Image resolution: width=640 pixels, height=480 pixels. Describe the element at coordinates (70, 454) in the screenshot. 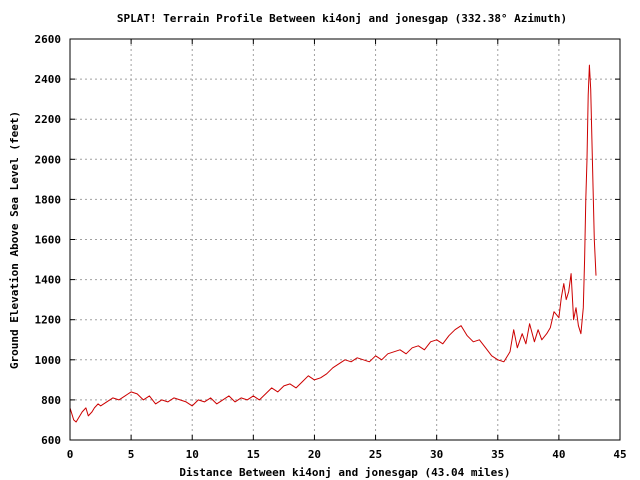

I see `x-tick-label: 0` at that location.